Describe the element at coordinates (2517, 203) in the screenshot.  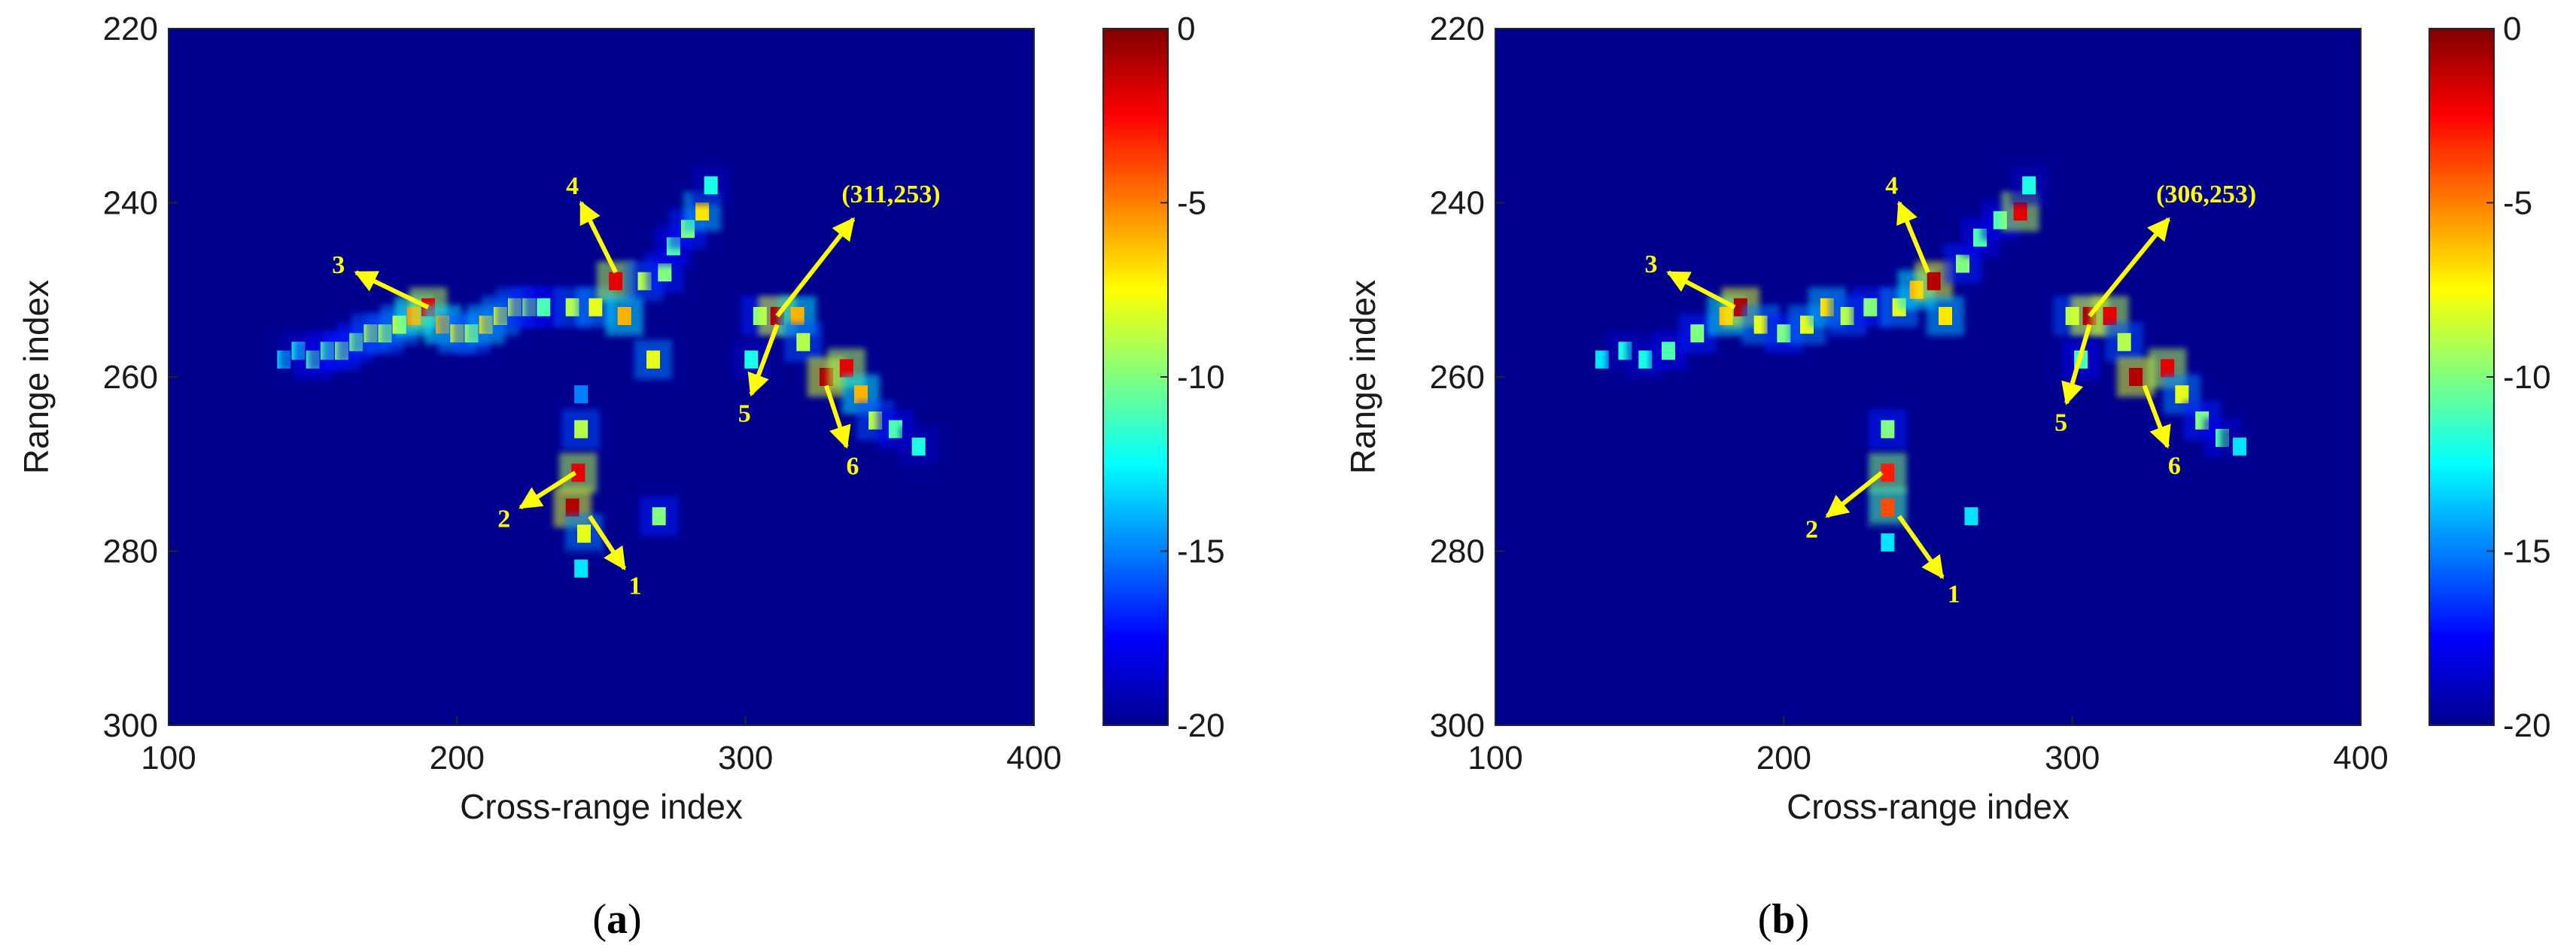
I see `colorbar-tick-label: -5` at that location.